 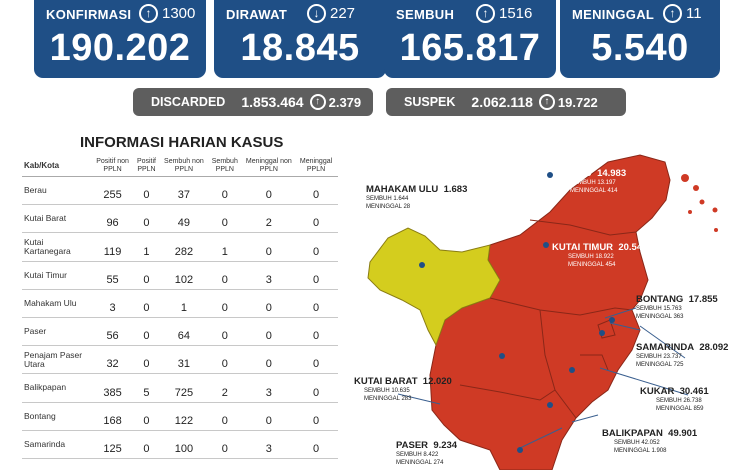 What do you see at coordinates (180, 388) in the screenshot?
I see `table-row: Balikpapan 385 5 725 2 3 0` at bounding box center [180, 388].